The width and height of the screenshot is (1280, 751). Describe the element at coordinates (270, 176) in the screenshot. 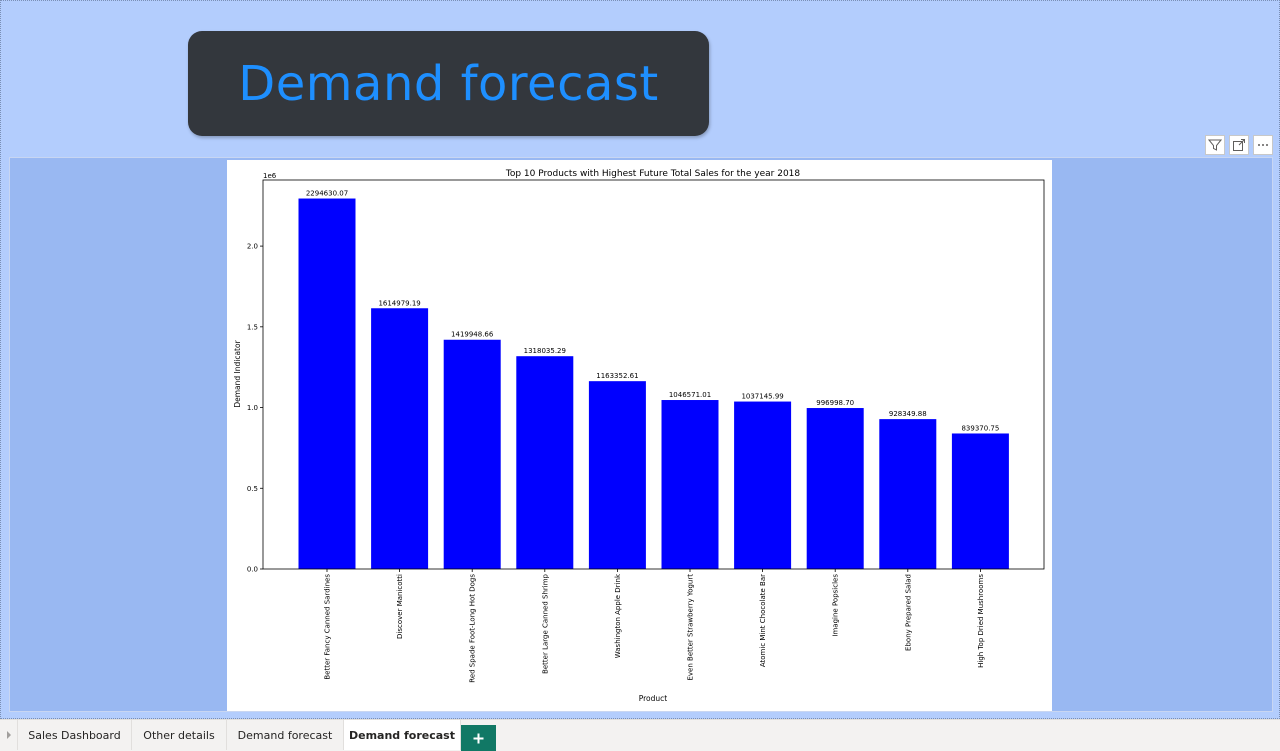

I see `y-scale-label: 1e6` at that location.